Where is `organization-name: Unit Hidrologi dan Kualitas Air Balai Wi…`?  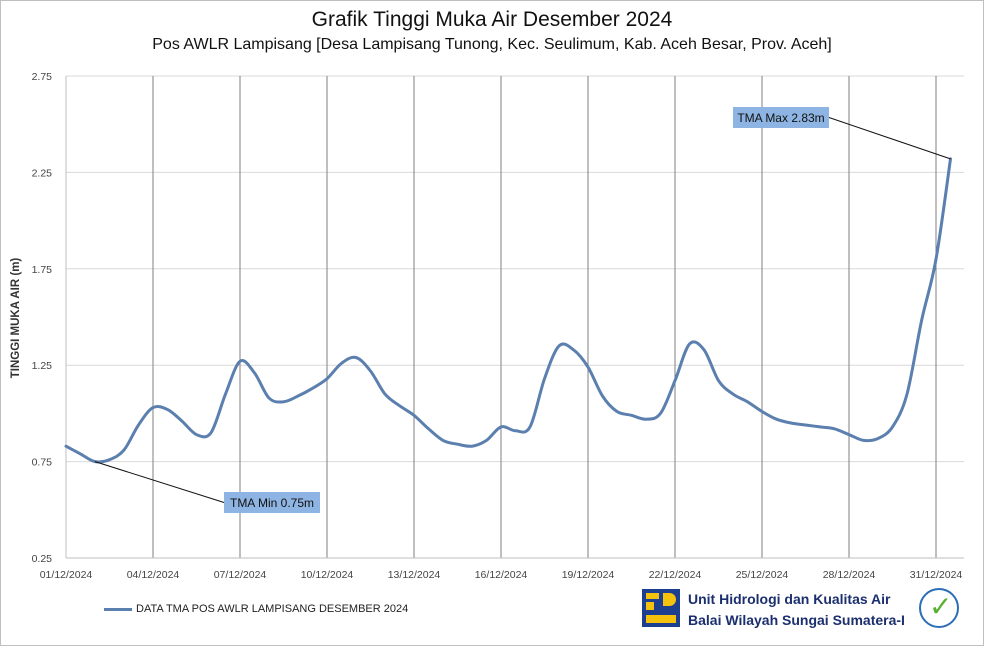
organization-name: Unit Hidrologi dan Kualitas Air Balai Wi… is located at coordinates (796, 610).